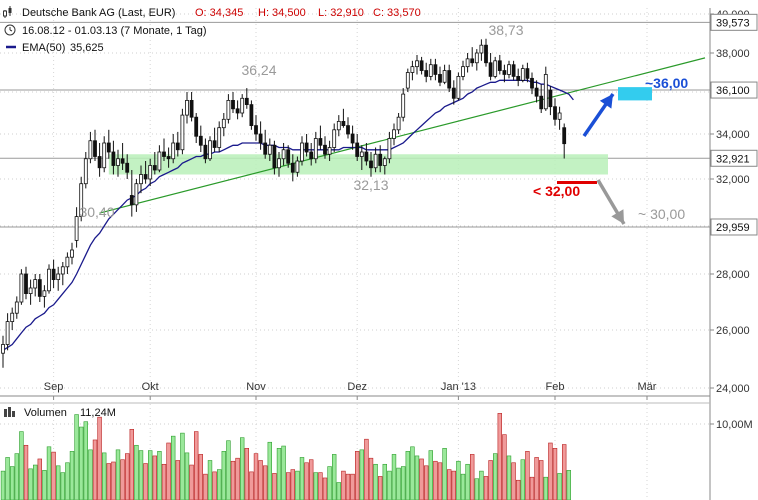 The image size is (758, 500). I want to click on target-down-label: ~ 30,00, so click(661, 214).